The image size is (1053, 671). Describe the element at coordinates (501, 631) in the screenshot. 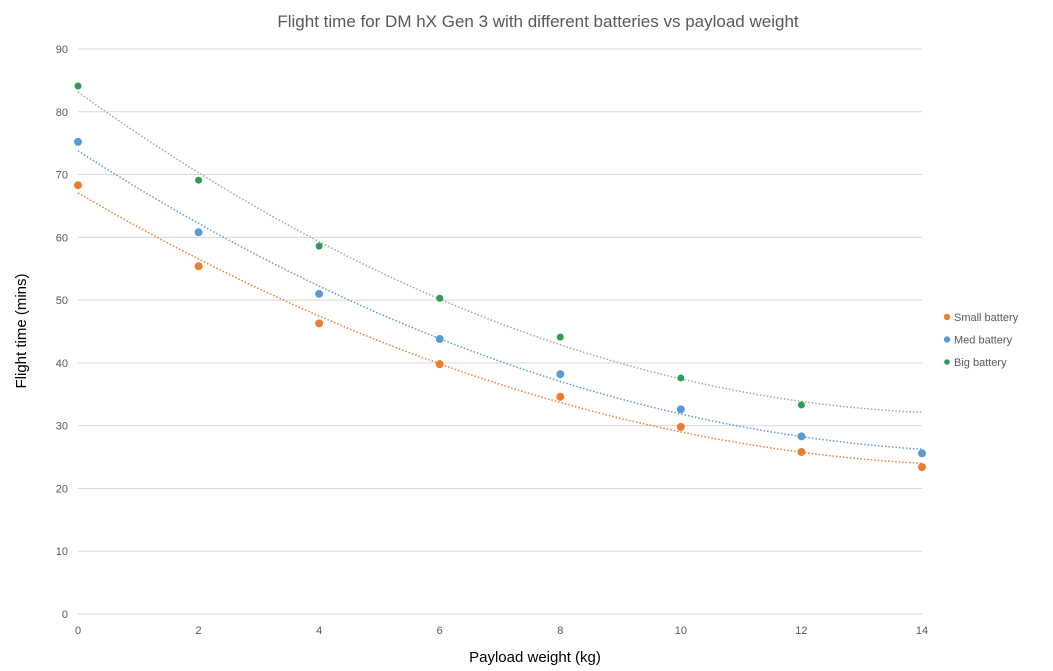

I see `x-axis-ticks: 0 2 4 6 8 10 12 14` at that location.